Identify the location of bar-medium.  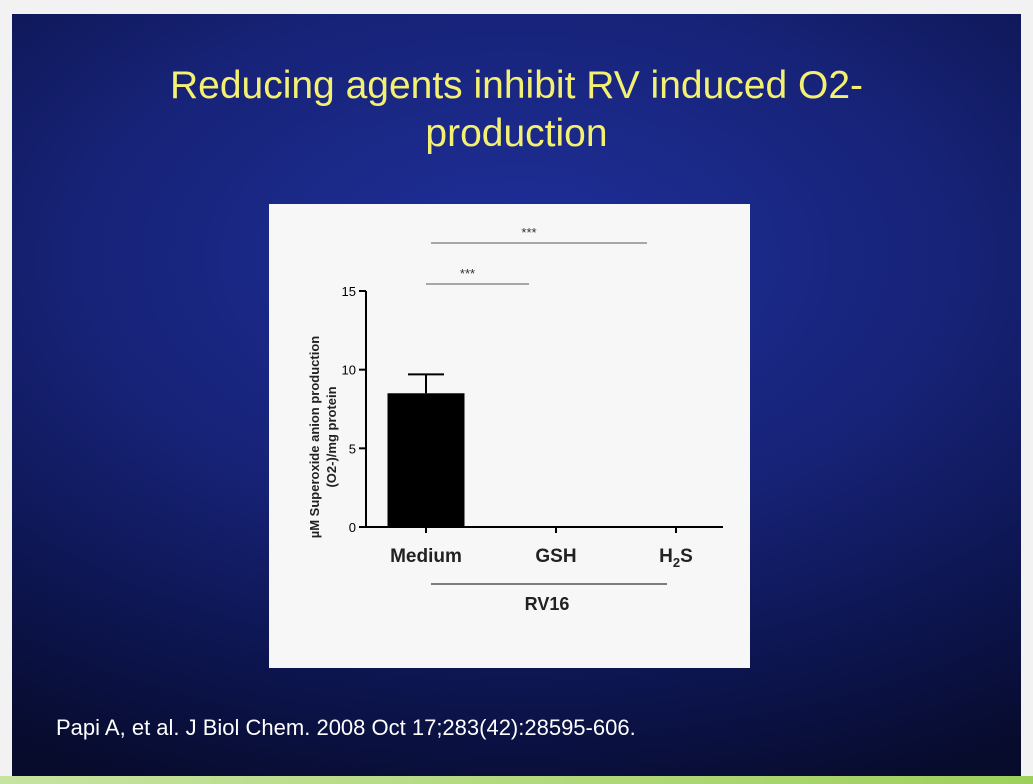
(426, 460).